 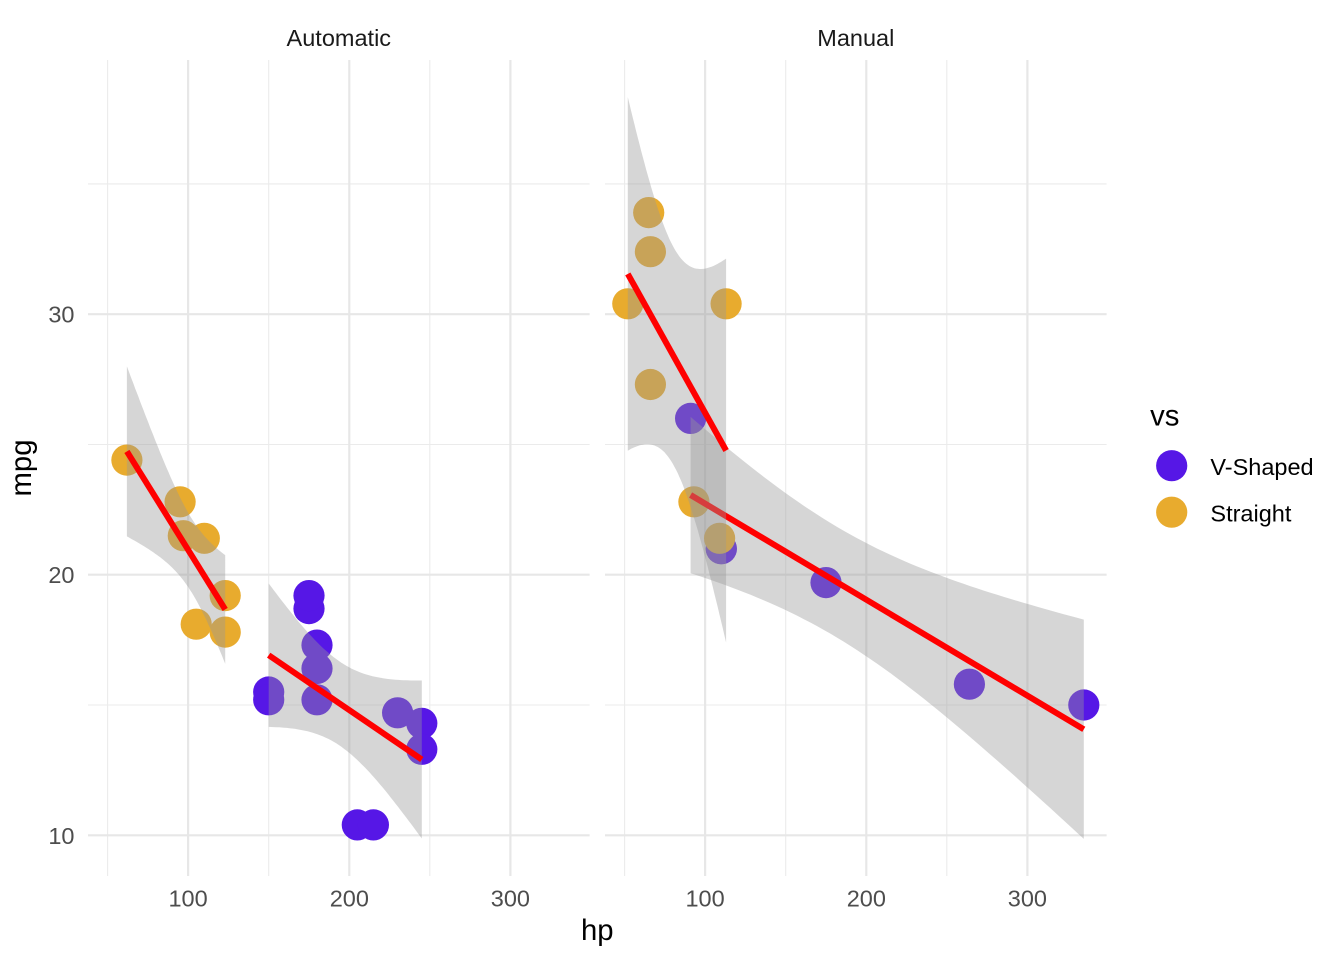 I want to click on svg-text: Straight, so click(x=1250, y=514).